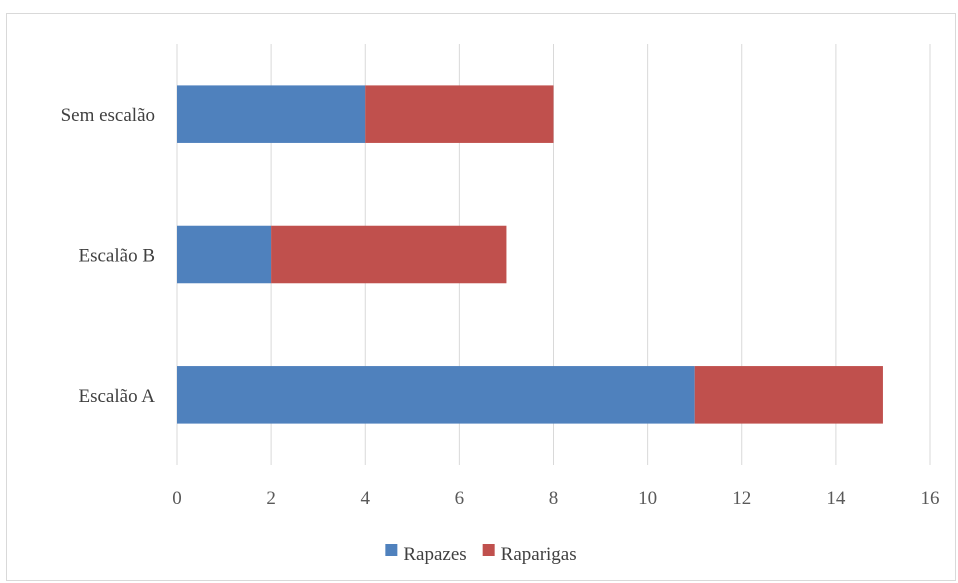 This screenshot has width=958, height=583. Describe the element at coordinates (741, 498) in the screenshot. I see `x-tick-label: 12` at that location.